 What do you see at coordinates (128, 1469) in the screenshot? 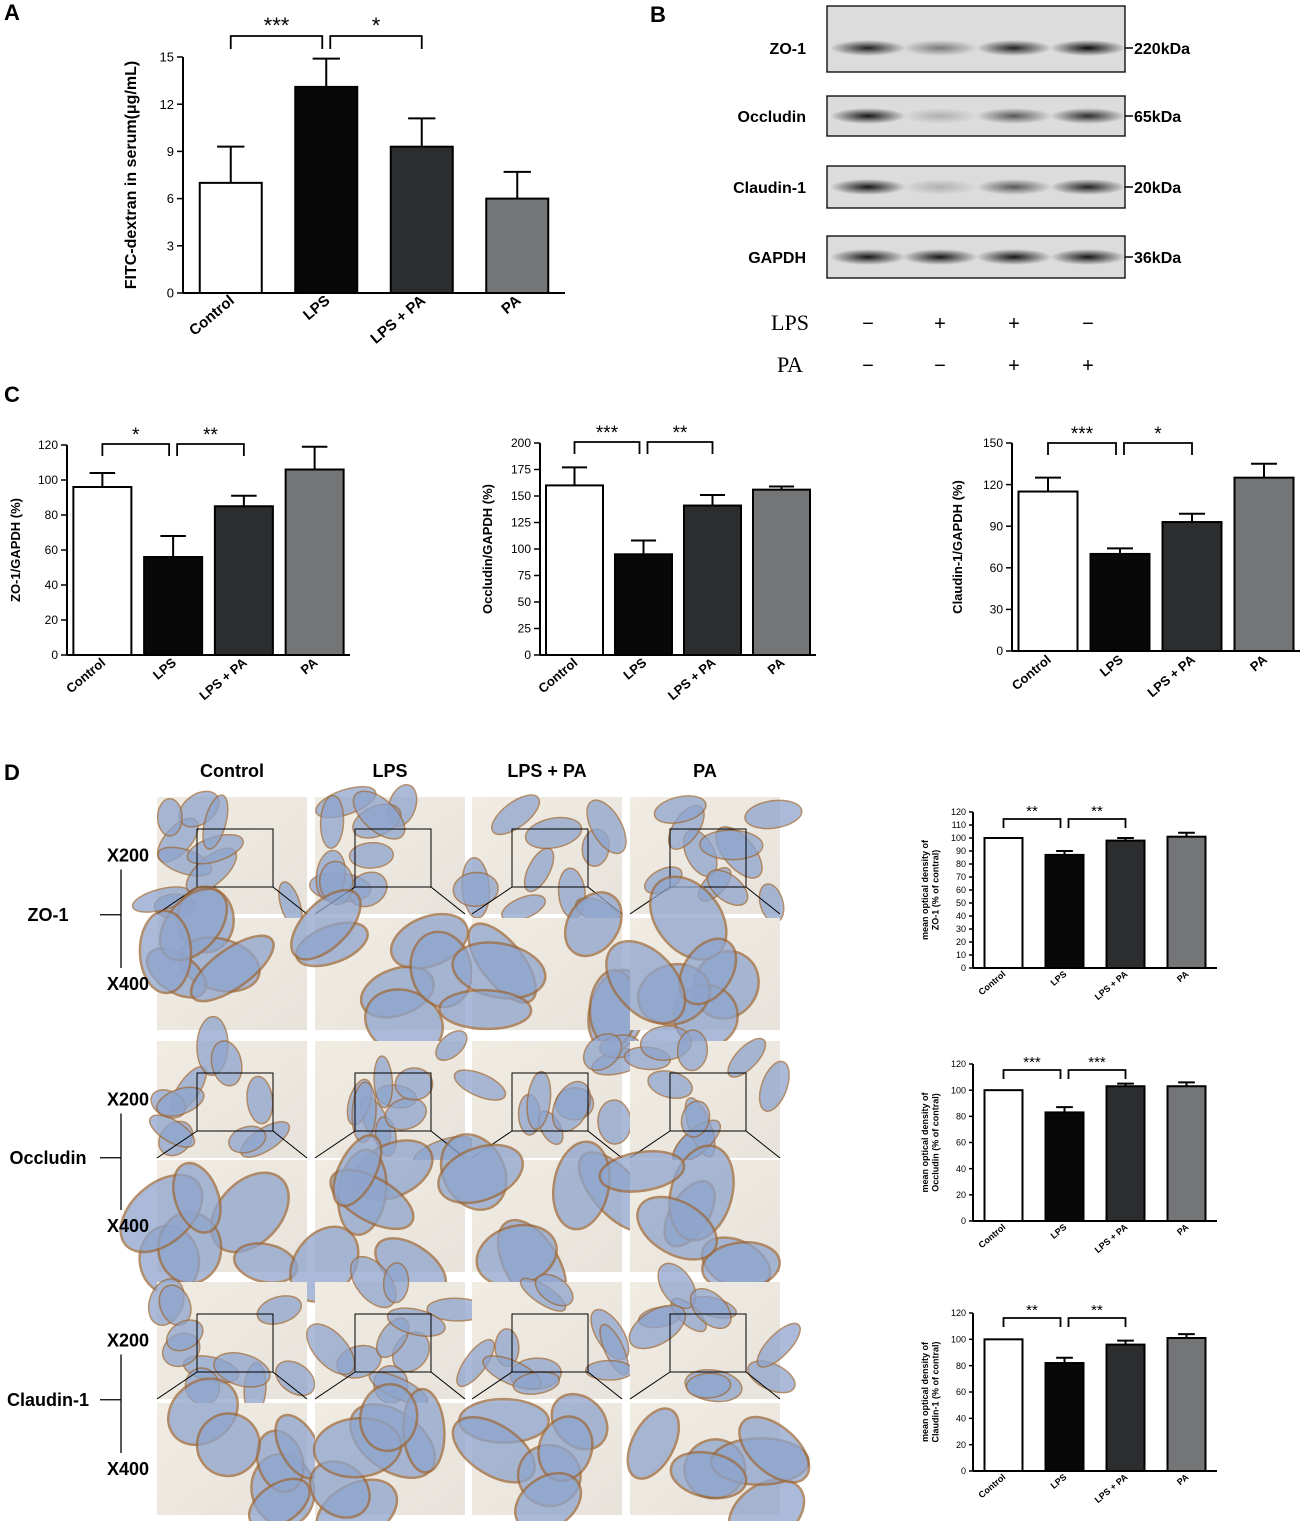
I see `magnification-label: X400` at bounding box center [128, 1469].